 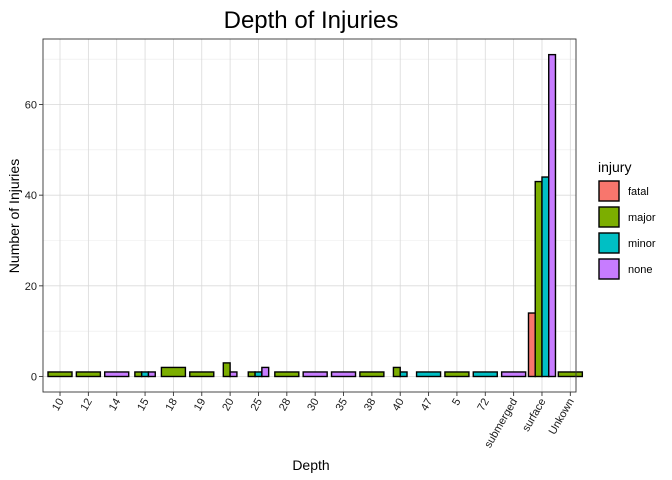 I want to click on x-tick-label: 14, so click(x=115, y=405).